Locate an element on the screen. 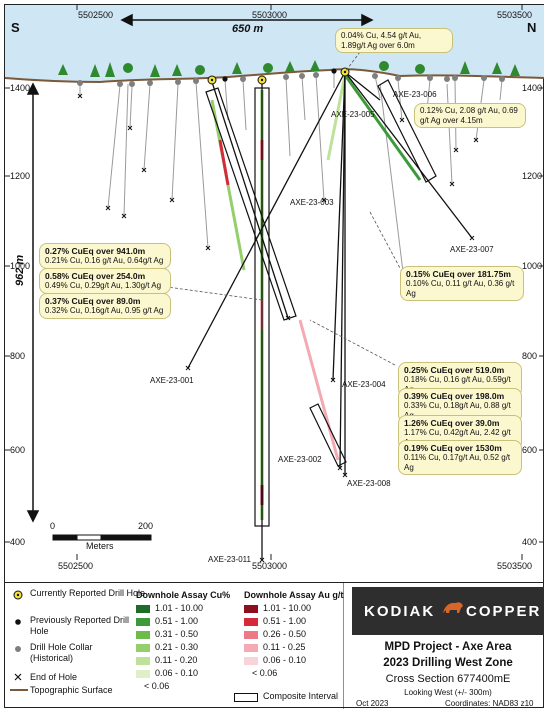 The height and width of the screenshot is (712, 550). logo-text: KODIAK is located at coordinates (400, 611).